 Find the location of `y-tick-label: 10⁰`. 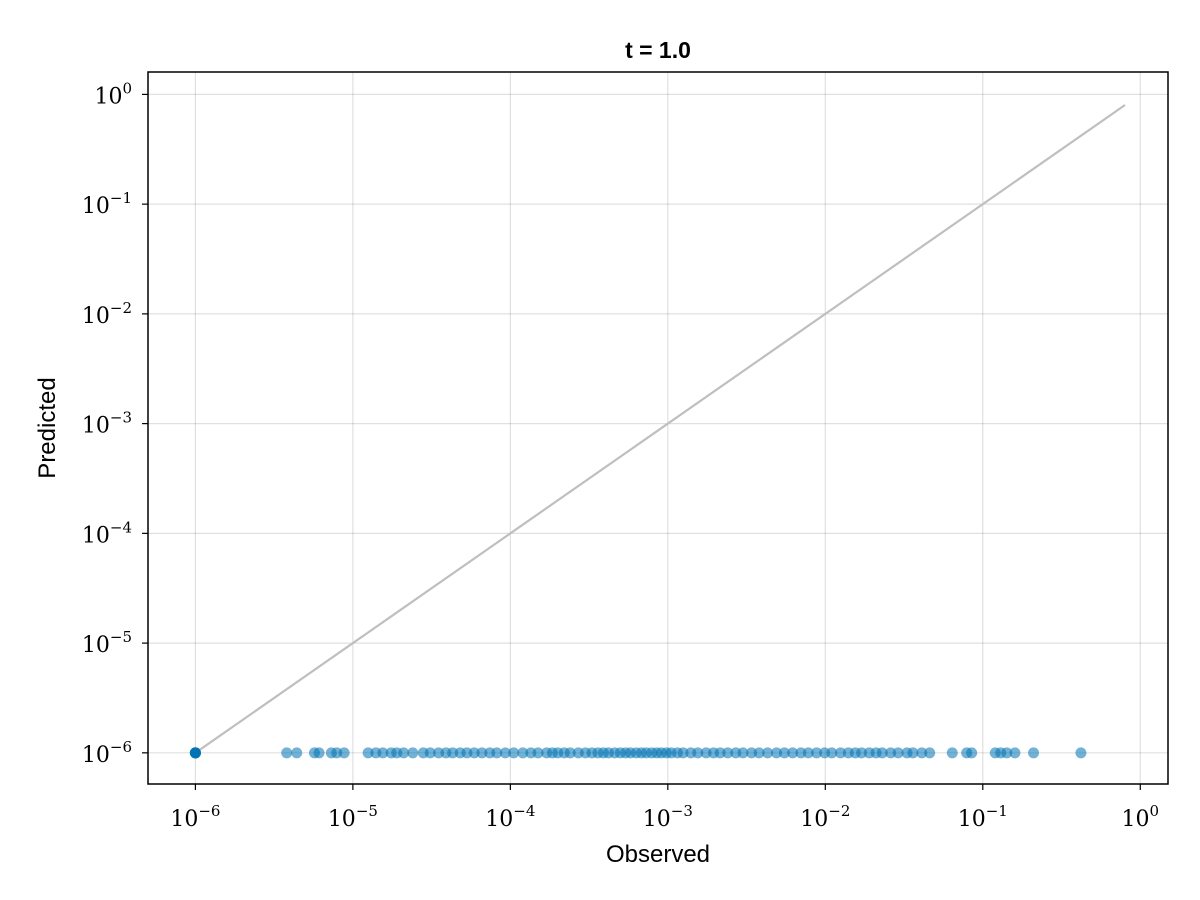

y-tick-label: 10⁰ is located at coordinates (113, 94).